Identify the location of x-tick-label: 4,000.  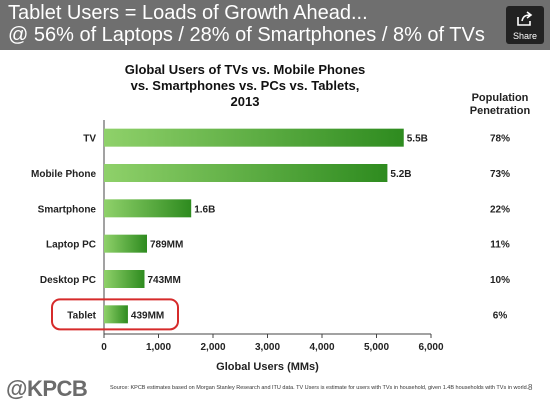
(321, 347).